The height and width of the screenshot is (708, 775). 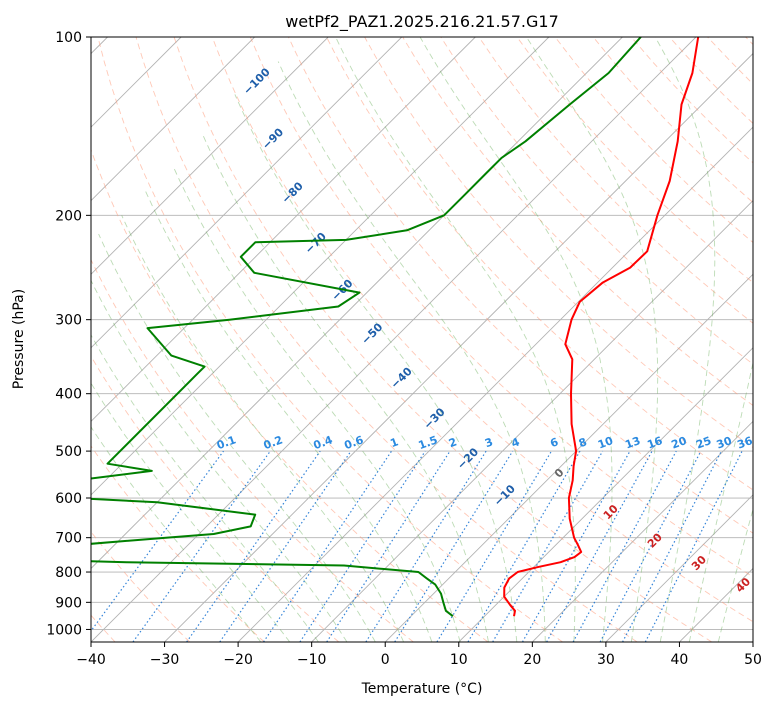 I want to click on x-tick-label: 30, so click(x=606, y=660).